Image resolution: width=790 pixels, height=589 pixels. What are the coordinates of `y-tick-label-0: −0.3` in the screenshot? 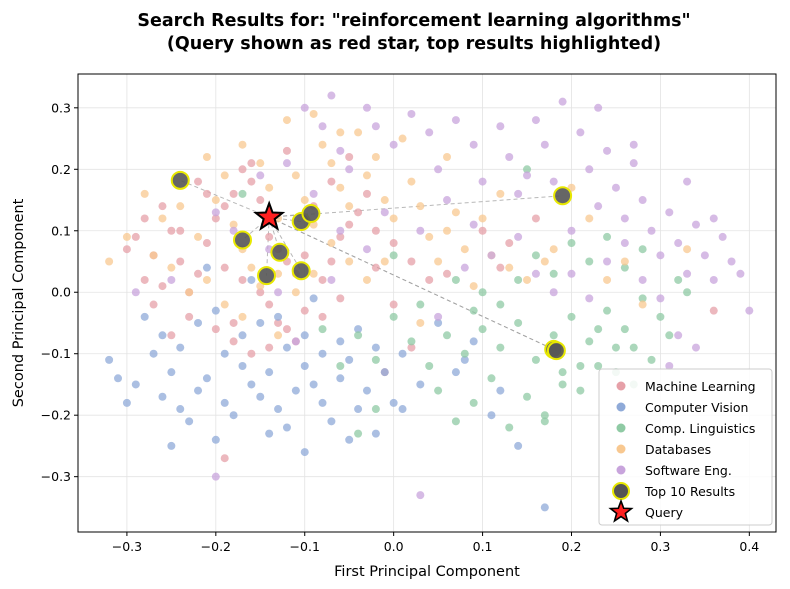 It's located at (56, 476).